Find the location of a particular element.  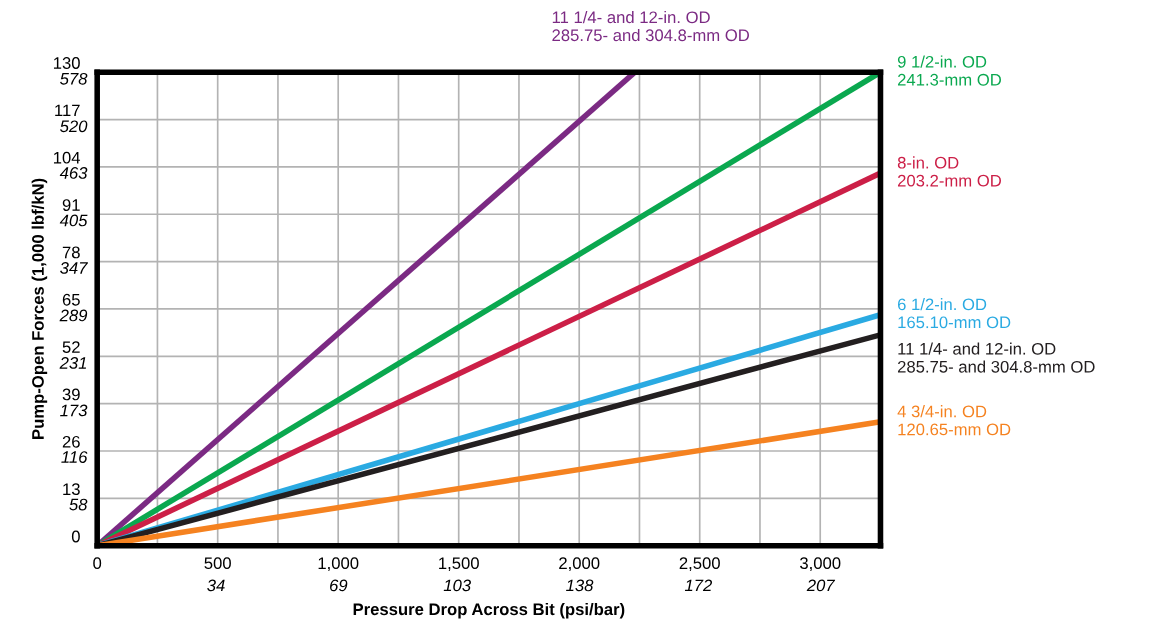

series-label: 8-in. OD 203.2-mm OD is located at coordinates (949, 171).